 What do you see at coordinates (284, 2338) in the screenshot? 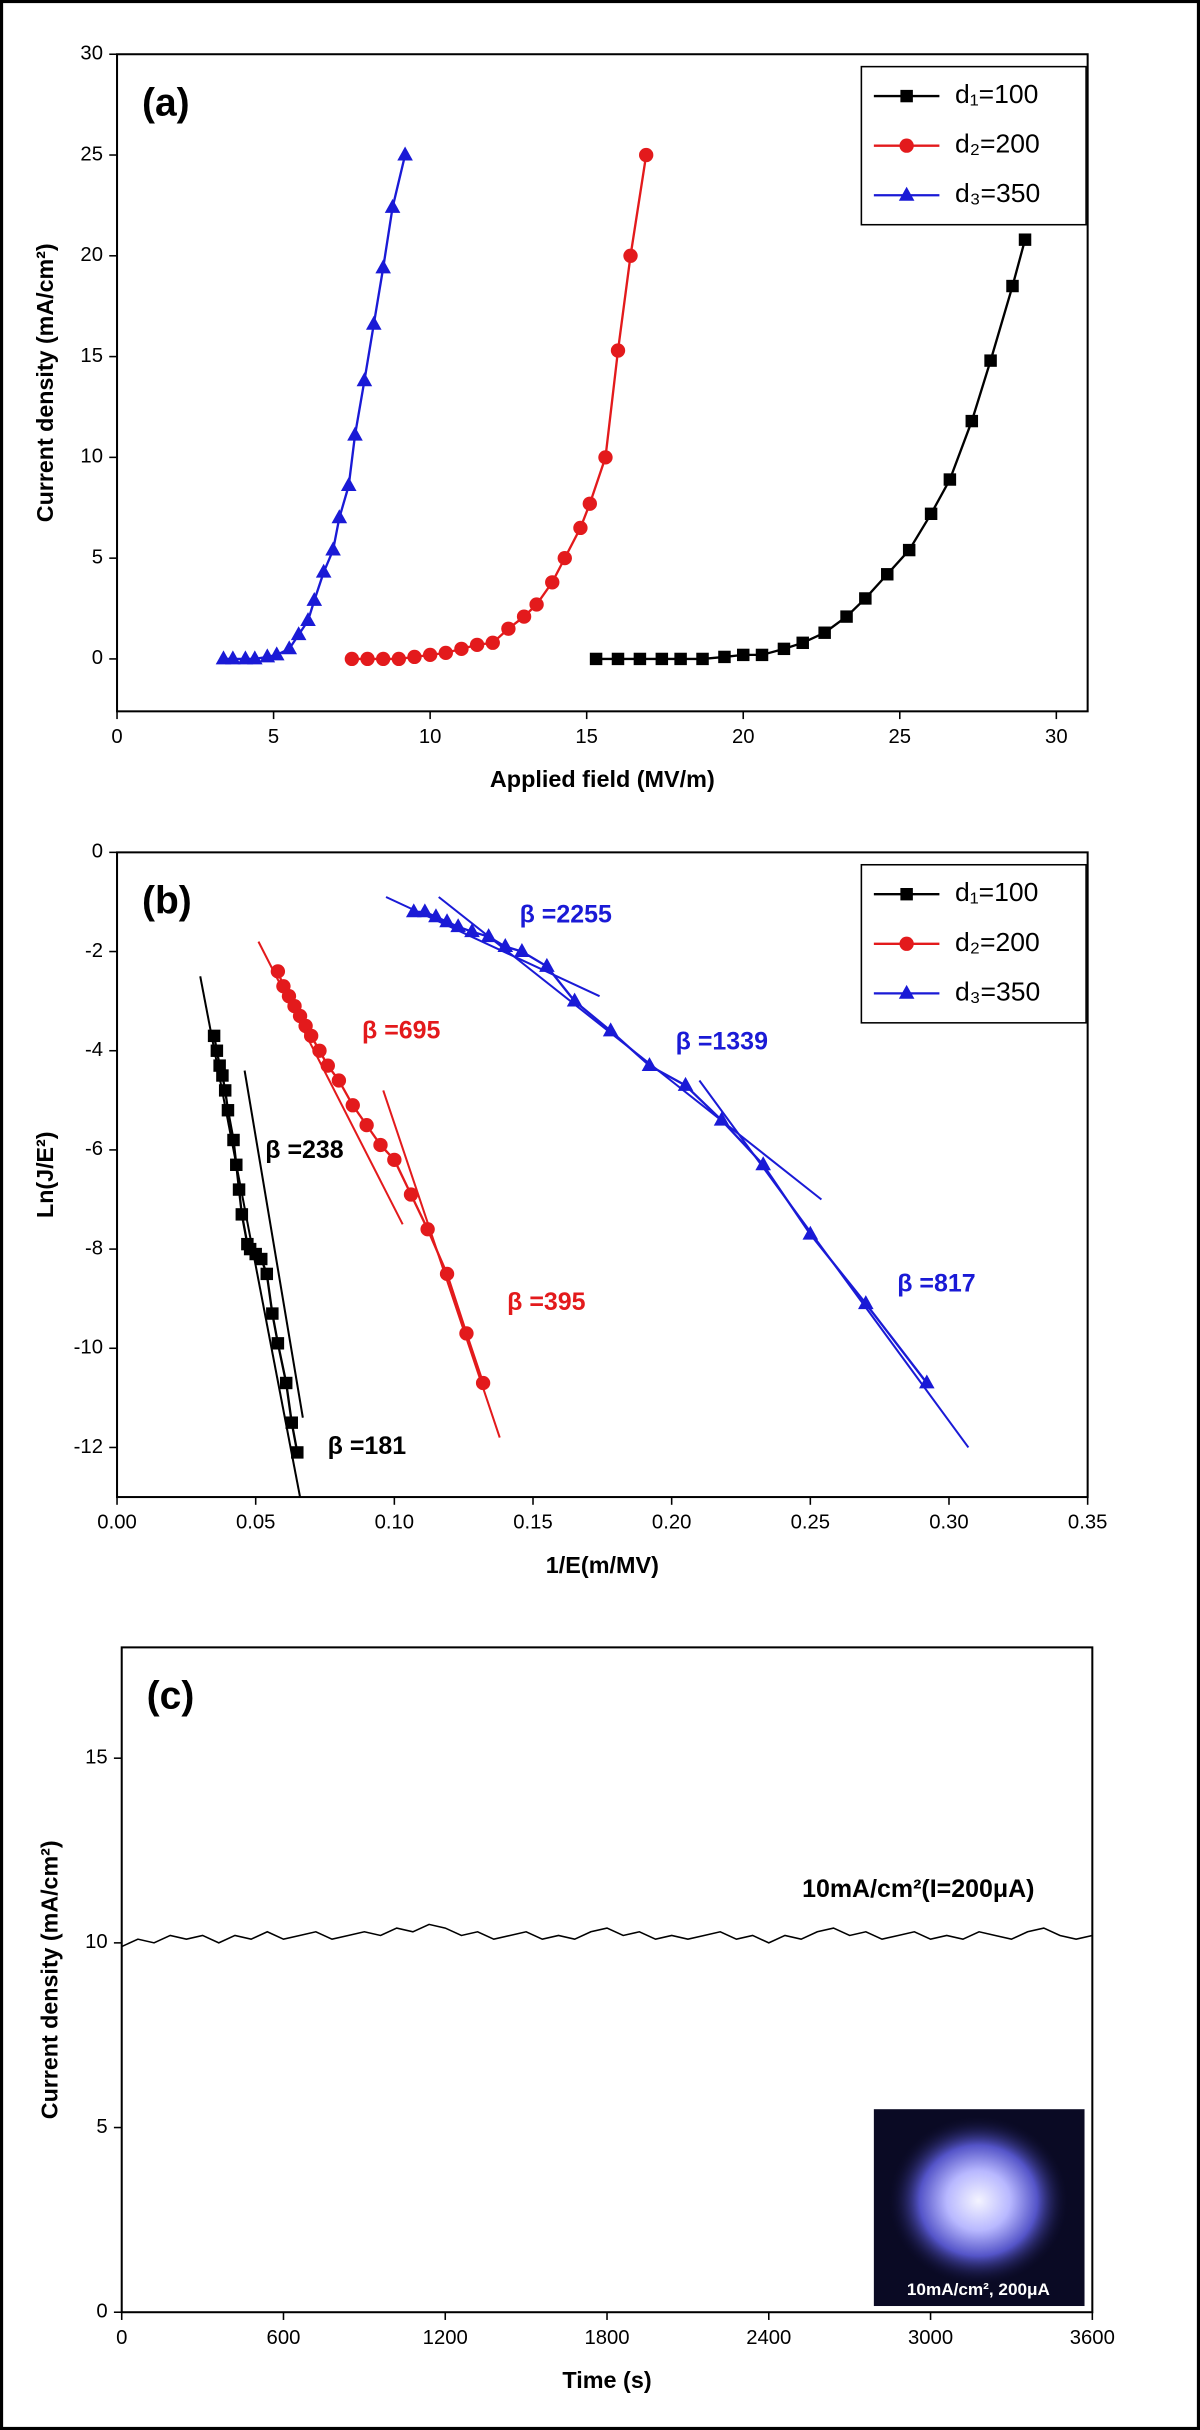
I see `x-tick-label: 600` at bounding box center [284, 2338].